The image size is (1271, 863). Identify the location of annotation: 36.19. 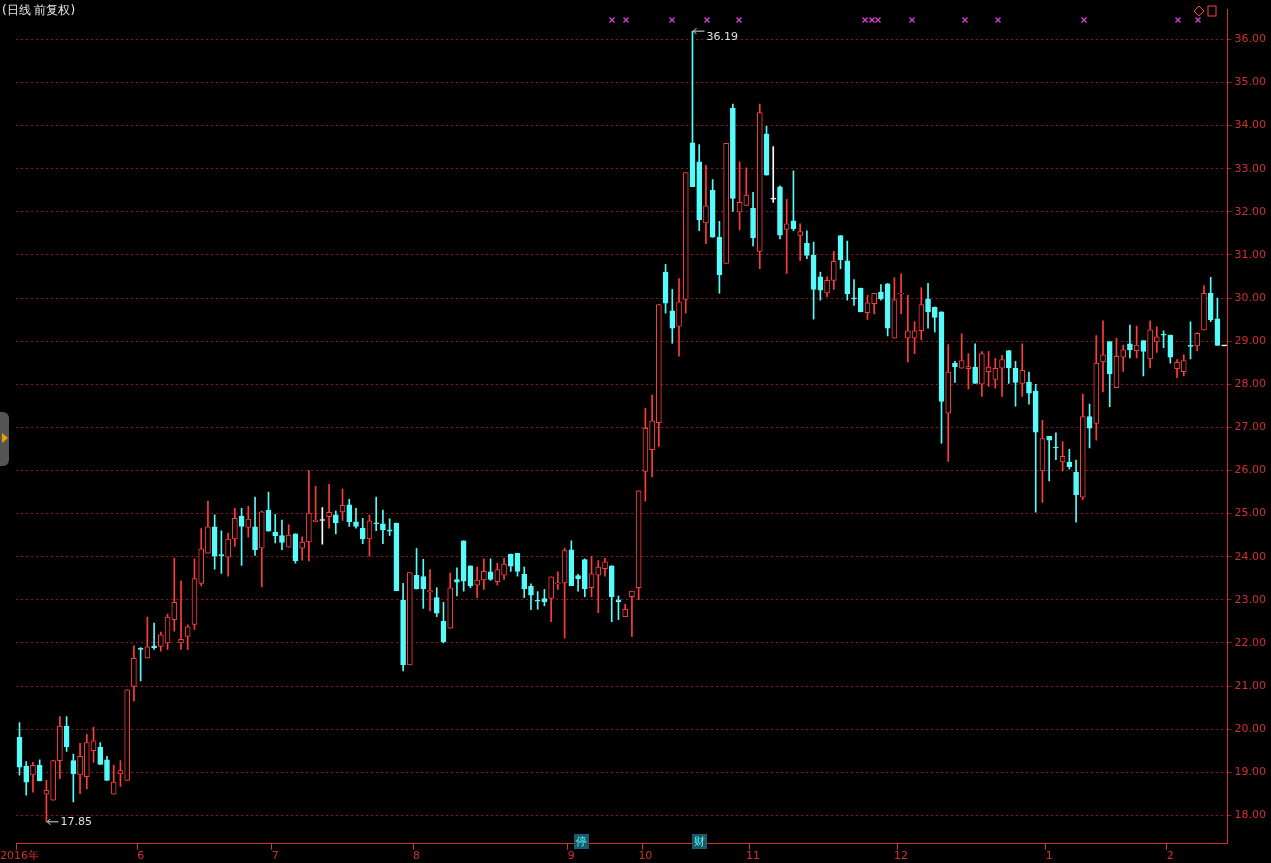
(722, 37).